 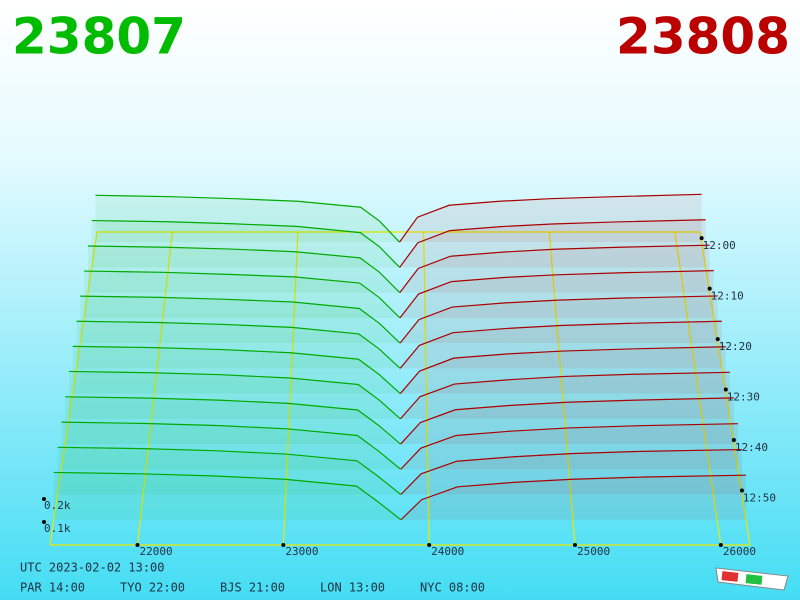 What do you see at coordinates (57, 505) in the screenshot?
I see `z-tick-label: 0.2k` at bounding box center [57, 505].